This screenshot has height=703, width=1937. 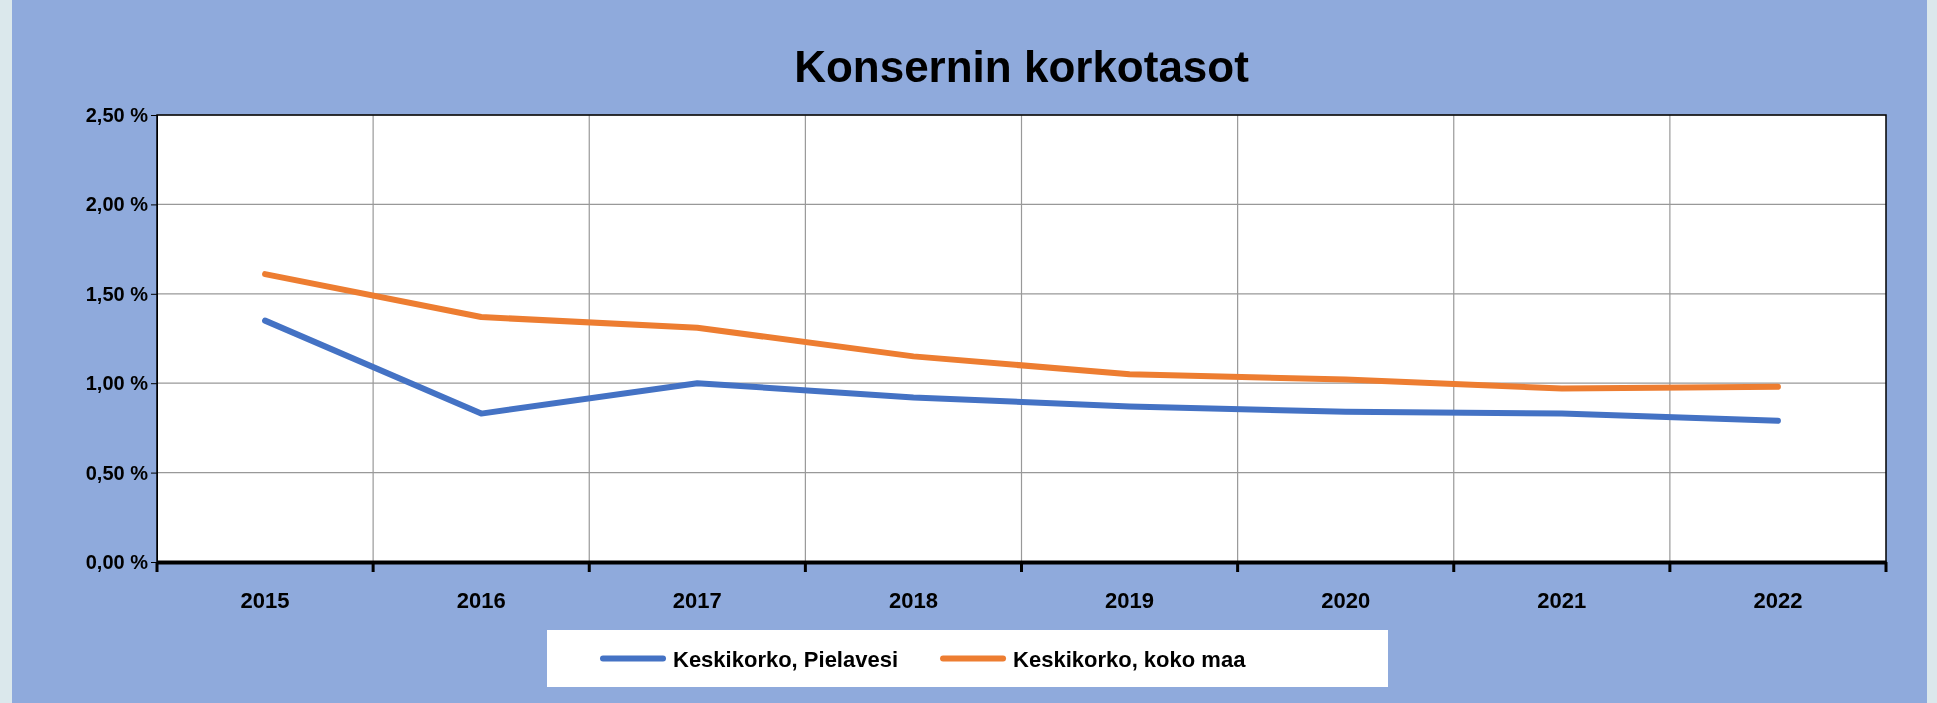 What do you see at coordinates (117, 561) in the screenshot?
I see `y-tick-label: 0,00 %` at bounding box center [117, 561].